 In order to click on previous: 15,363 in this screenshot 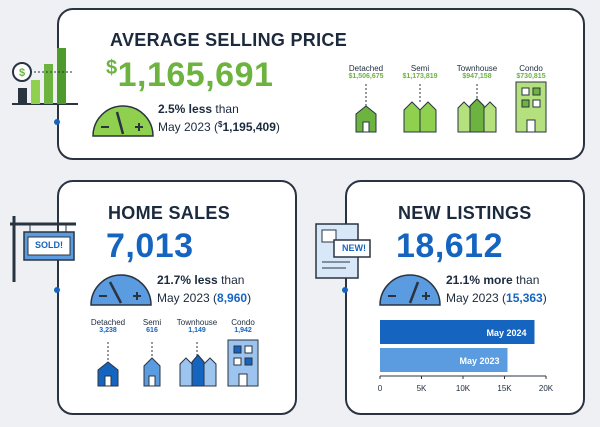, I will do `click(524, 298)`.